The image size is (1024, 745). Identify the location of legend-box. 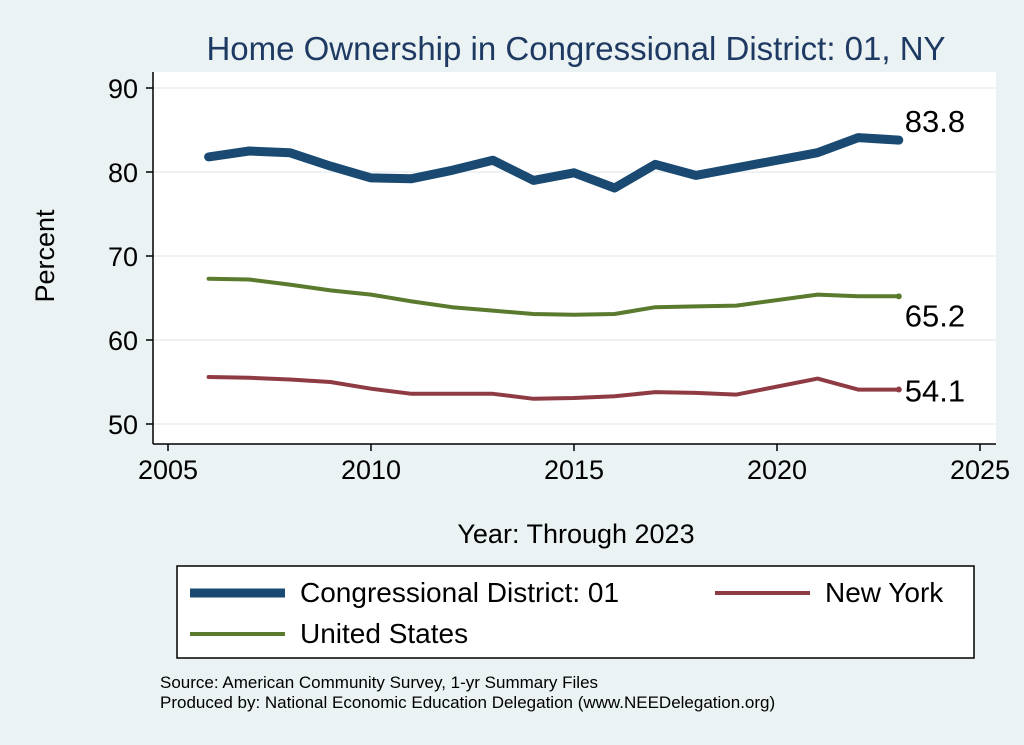
(575, 612).